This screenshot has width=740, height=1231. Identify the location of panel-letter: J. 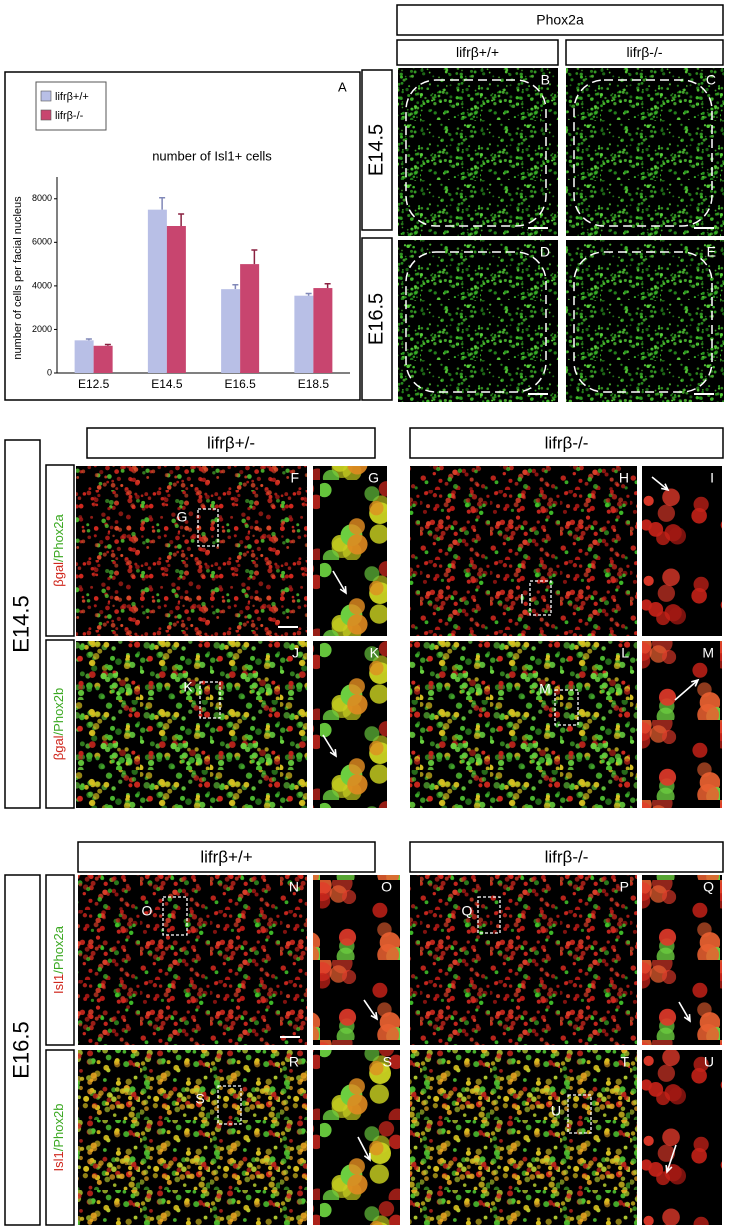
(295, 653).